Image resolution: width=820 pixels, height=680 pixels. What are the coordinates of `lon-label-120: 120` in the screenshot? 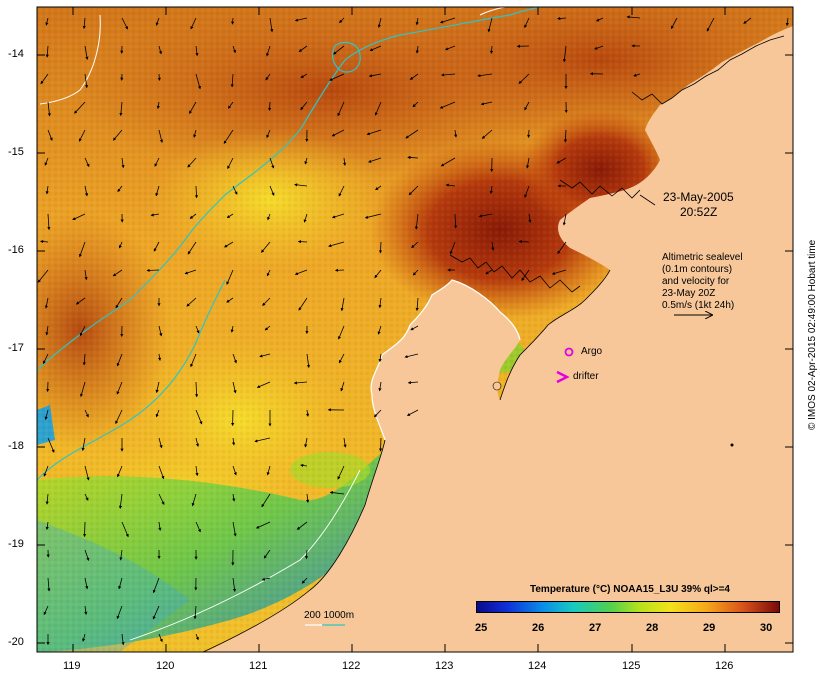 It's located at (165, 666).